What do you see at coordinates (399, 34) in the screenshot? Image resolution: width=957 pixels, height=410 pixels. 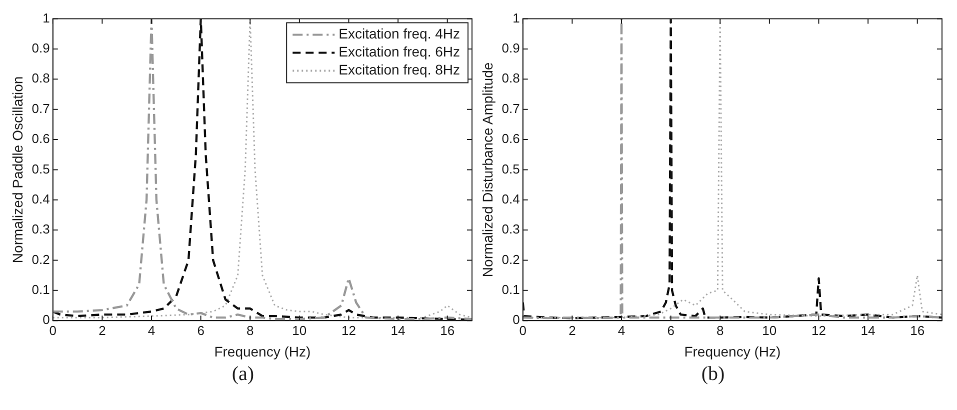 I see `legend-label: Excitation freq. 4Hz` at bounding box center [399, 34].